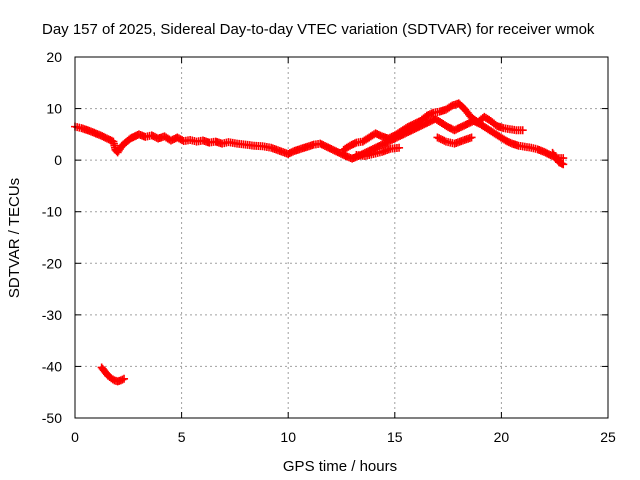 Image resolution: width=640 pixels, height=480 pixels. What do you see at coordinates (52, 263) in the screenshot?
I see `y-tick-label: -20` at bounding box center [52, 263].